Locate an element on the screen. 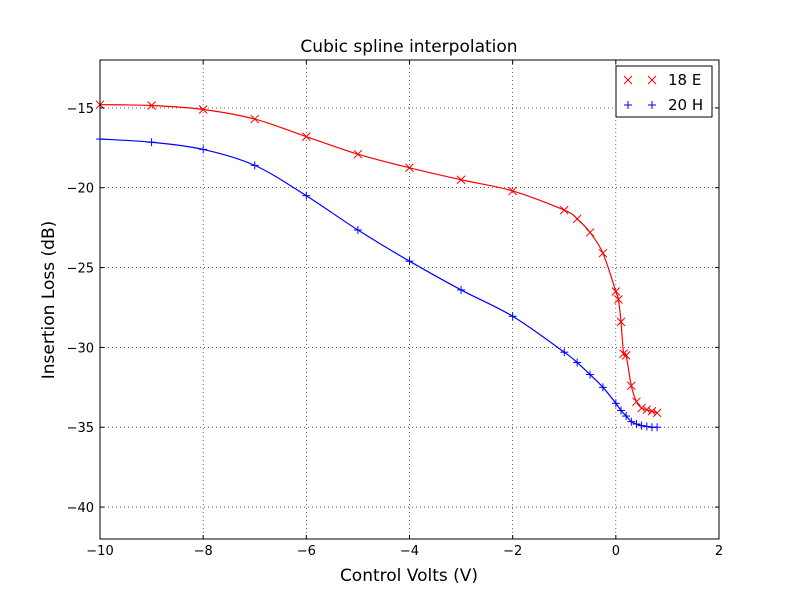  legend: 18 E 20 H is located at coordinates (664, 91).